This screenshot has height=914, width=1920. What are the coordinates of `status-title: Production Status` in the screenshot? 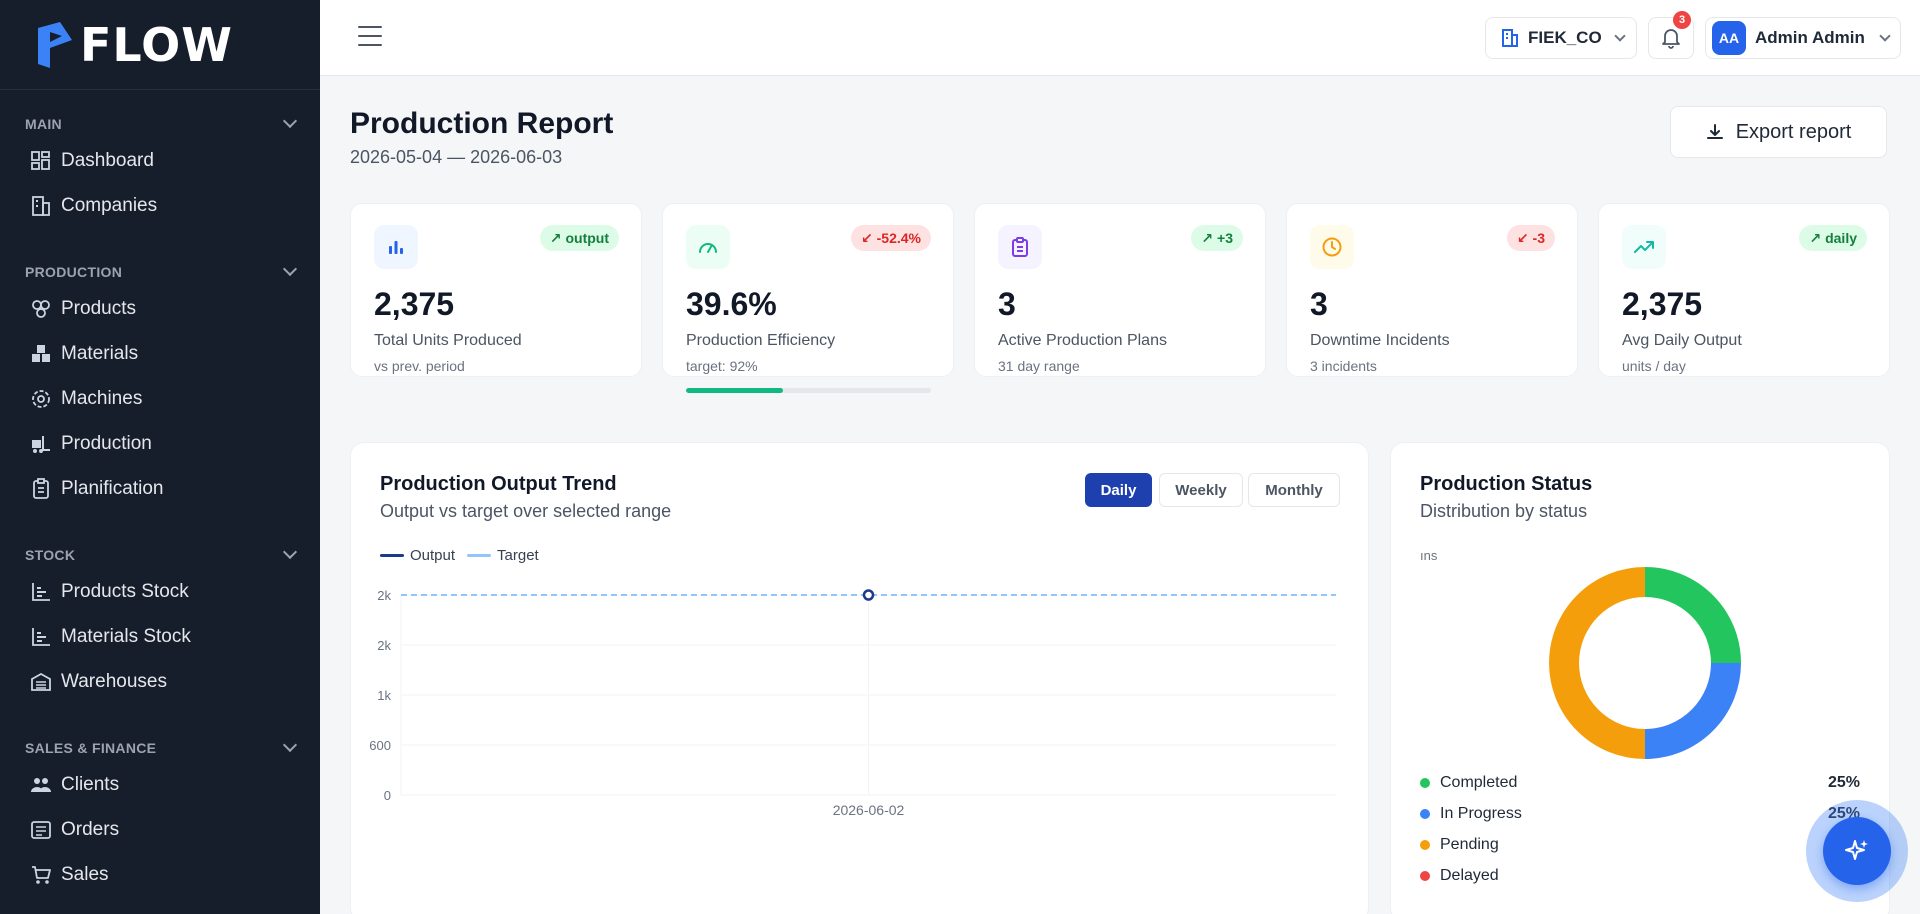 It's located at (1506, 484).